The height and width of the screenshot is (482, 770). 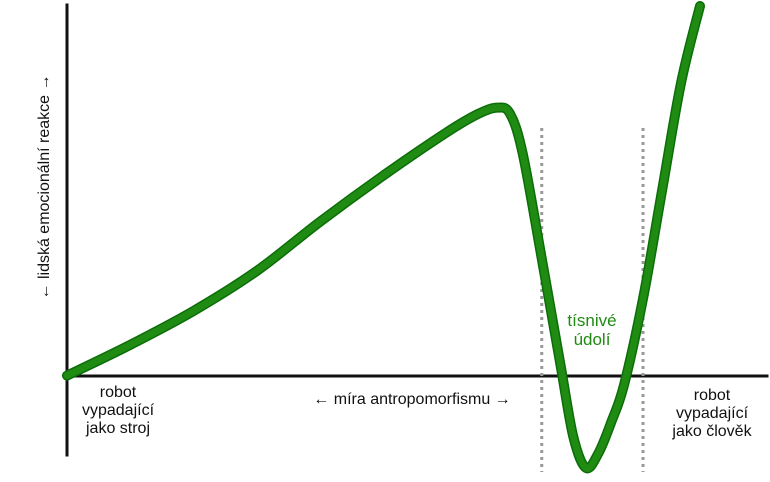 I want to click on x-axis-label: ← míra antropomorfismu →, so click(x=411, y=399).